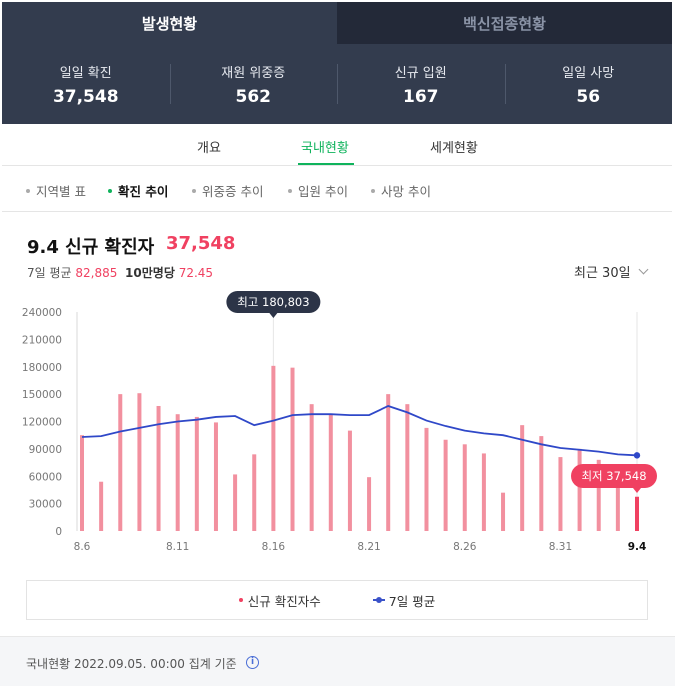 The height and width of the screenshot is (686, 675). Describe the element at coordinates (253, 84) in the screenshot. I see `stat-critical: 재원 위중증 562` at that location.